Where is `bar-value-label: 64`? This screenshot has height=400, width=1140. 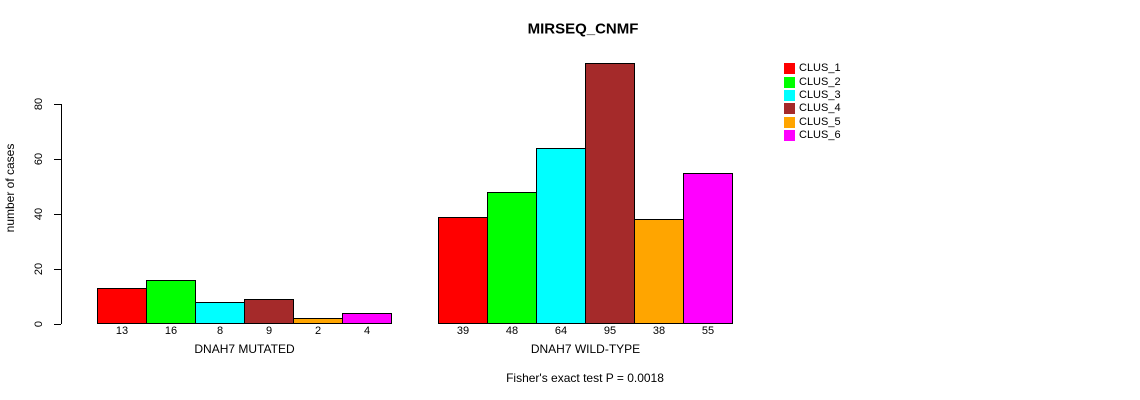
bar-value-label: 64 is located at coordinates (561, 331).